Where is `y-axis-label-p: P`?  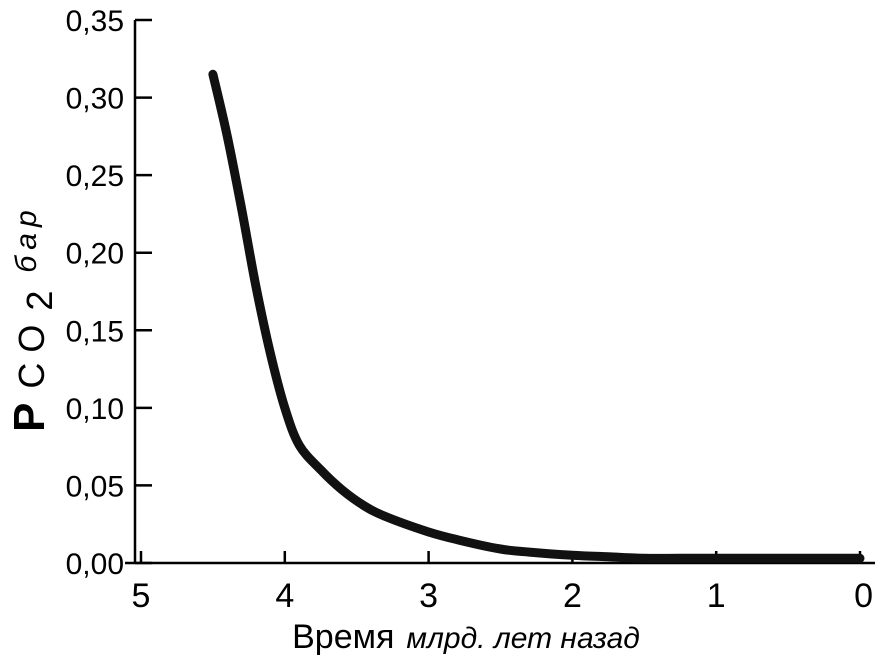
y-axis-label-p: P is located at coordinates (29, 417).